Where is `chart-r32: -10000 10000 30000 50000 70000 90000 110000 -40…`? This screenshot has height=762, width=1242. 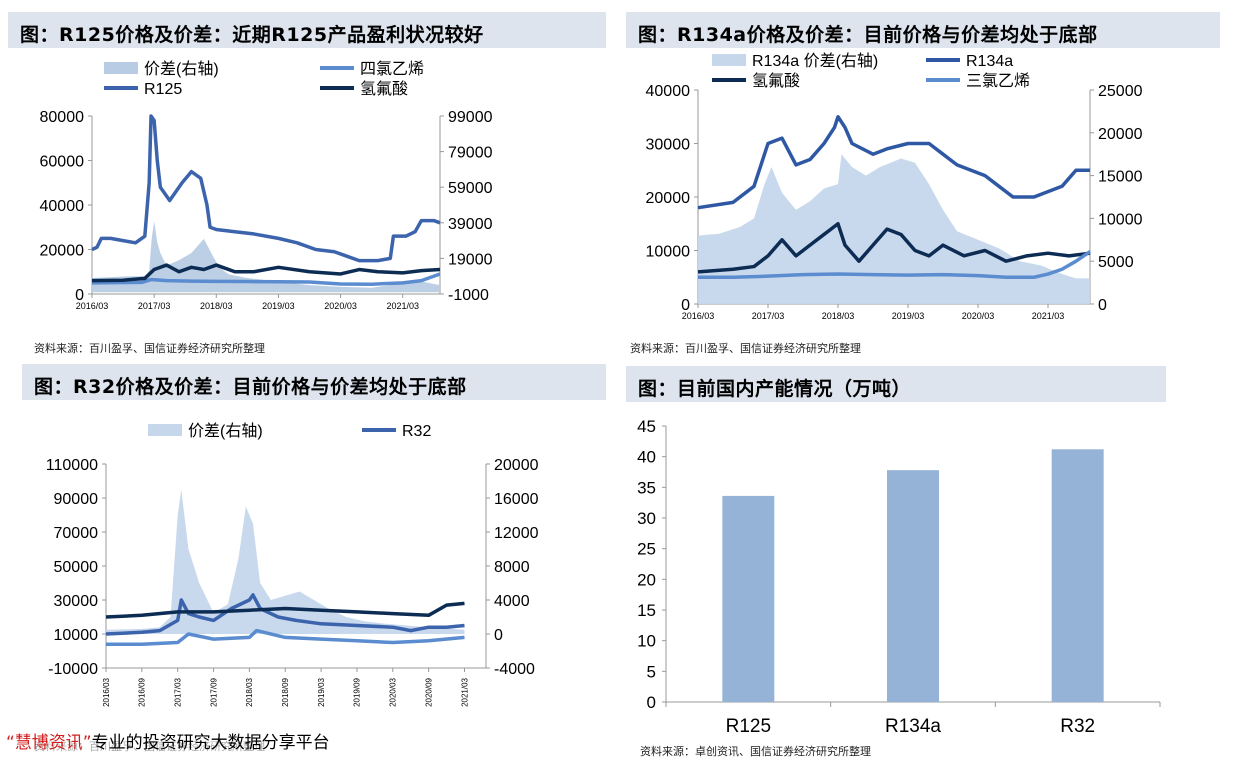
chart-r32: -10000 10000 30000 50000 70000 90000 110000 -40… is located at coordinates (292, 564).